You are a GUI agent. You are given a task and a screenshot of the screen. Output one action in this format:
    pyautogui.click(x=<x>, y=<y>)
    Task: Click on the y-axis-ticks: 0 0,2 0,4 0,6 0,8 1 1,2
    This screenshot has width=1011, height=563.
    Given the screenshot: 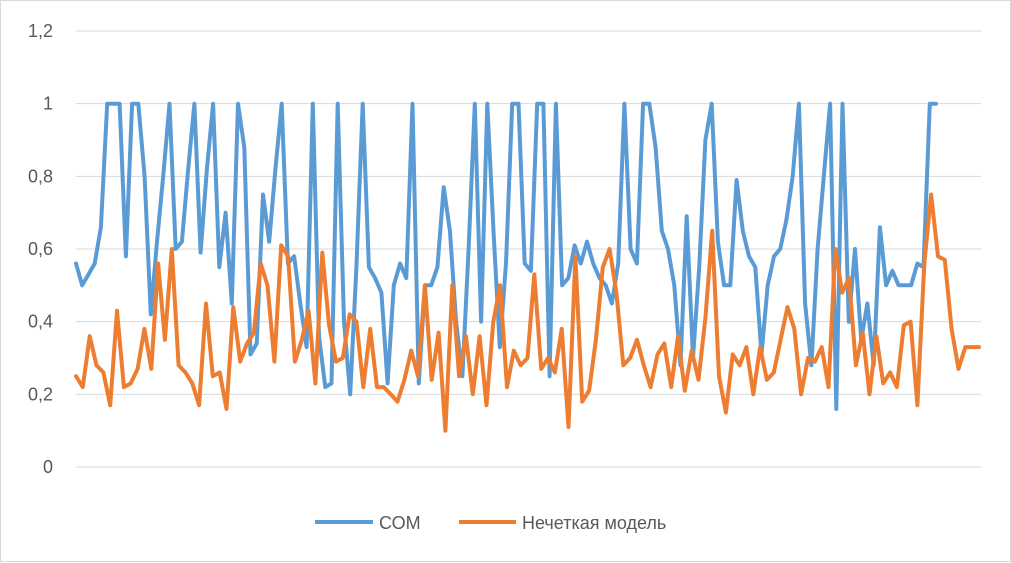 What is the action you would take?
    pyautogui.click(x=40, y=249)
    